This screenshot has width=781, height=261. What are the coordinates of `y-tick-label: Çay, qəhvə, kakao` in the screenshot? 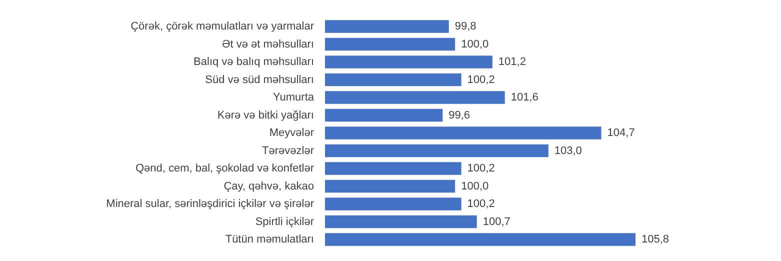 It's located at (269, 186).